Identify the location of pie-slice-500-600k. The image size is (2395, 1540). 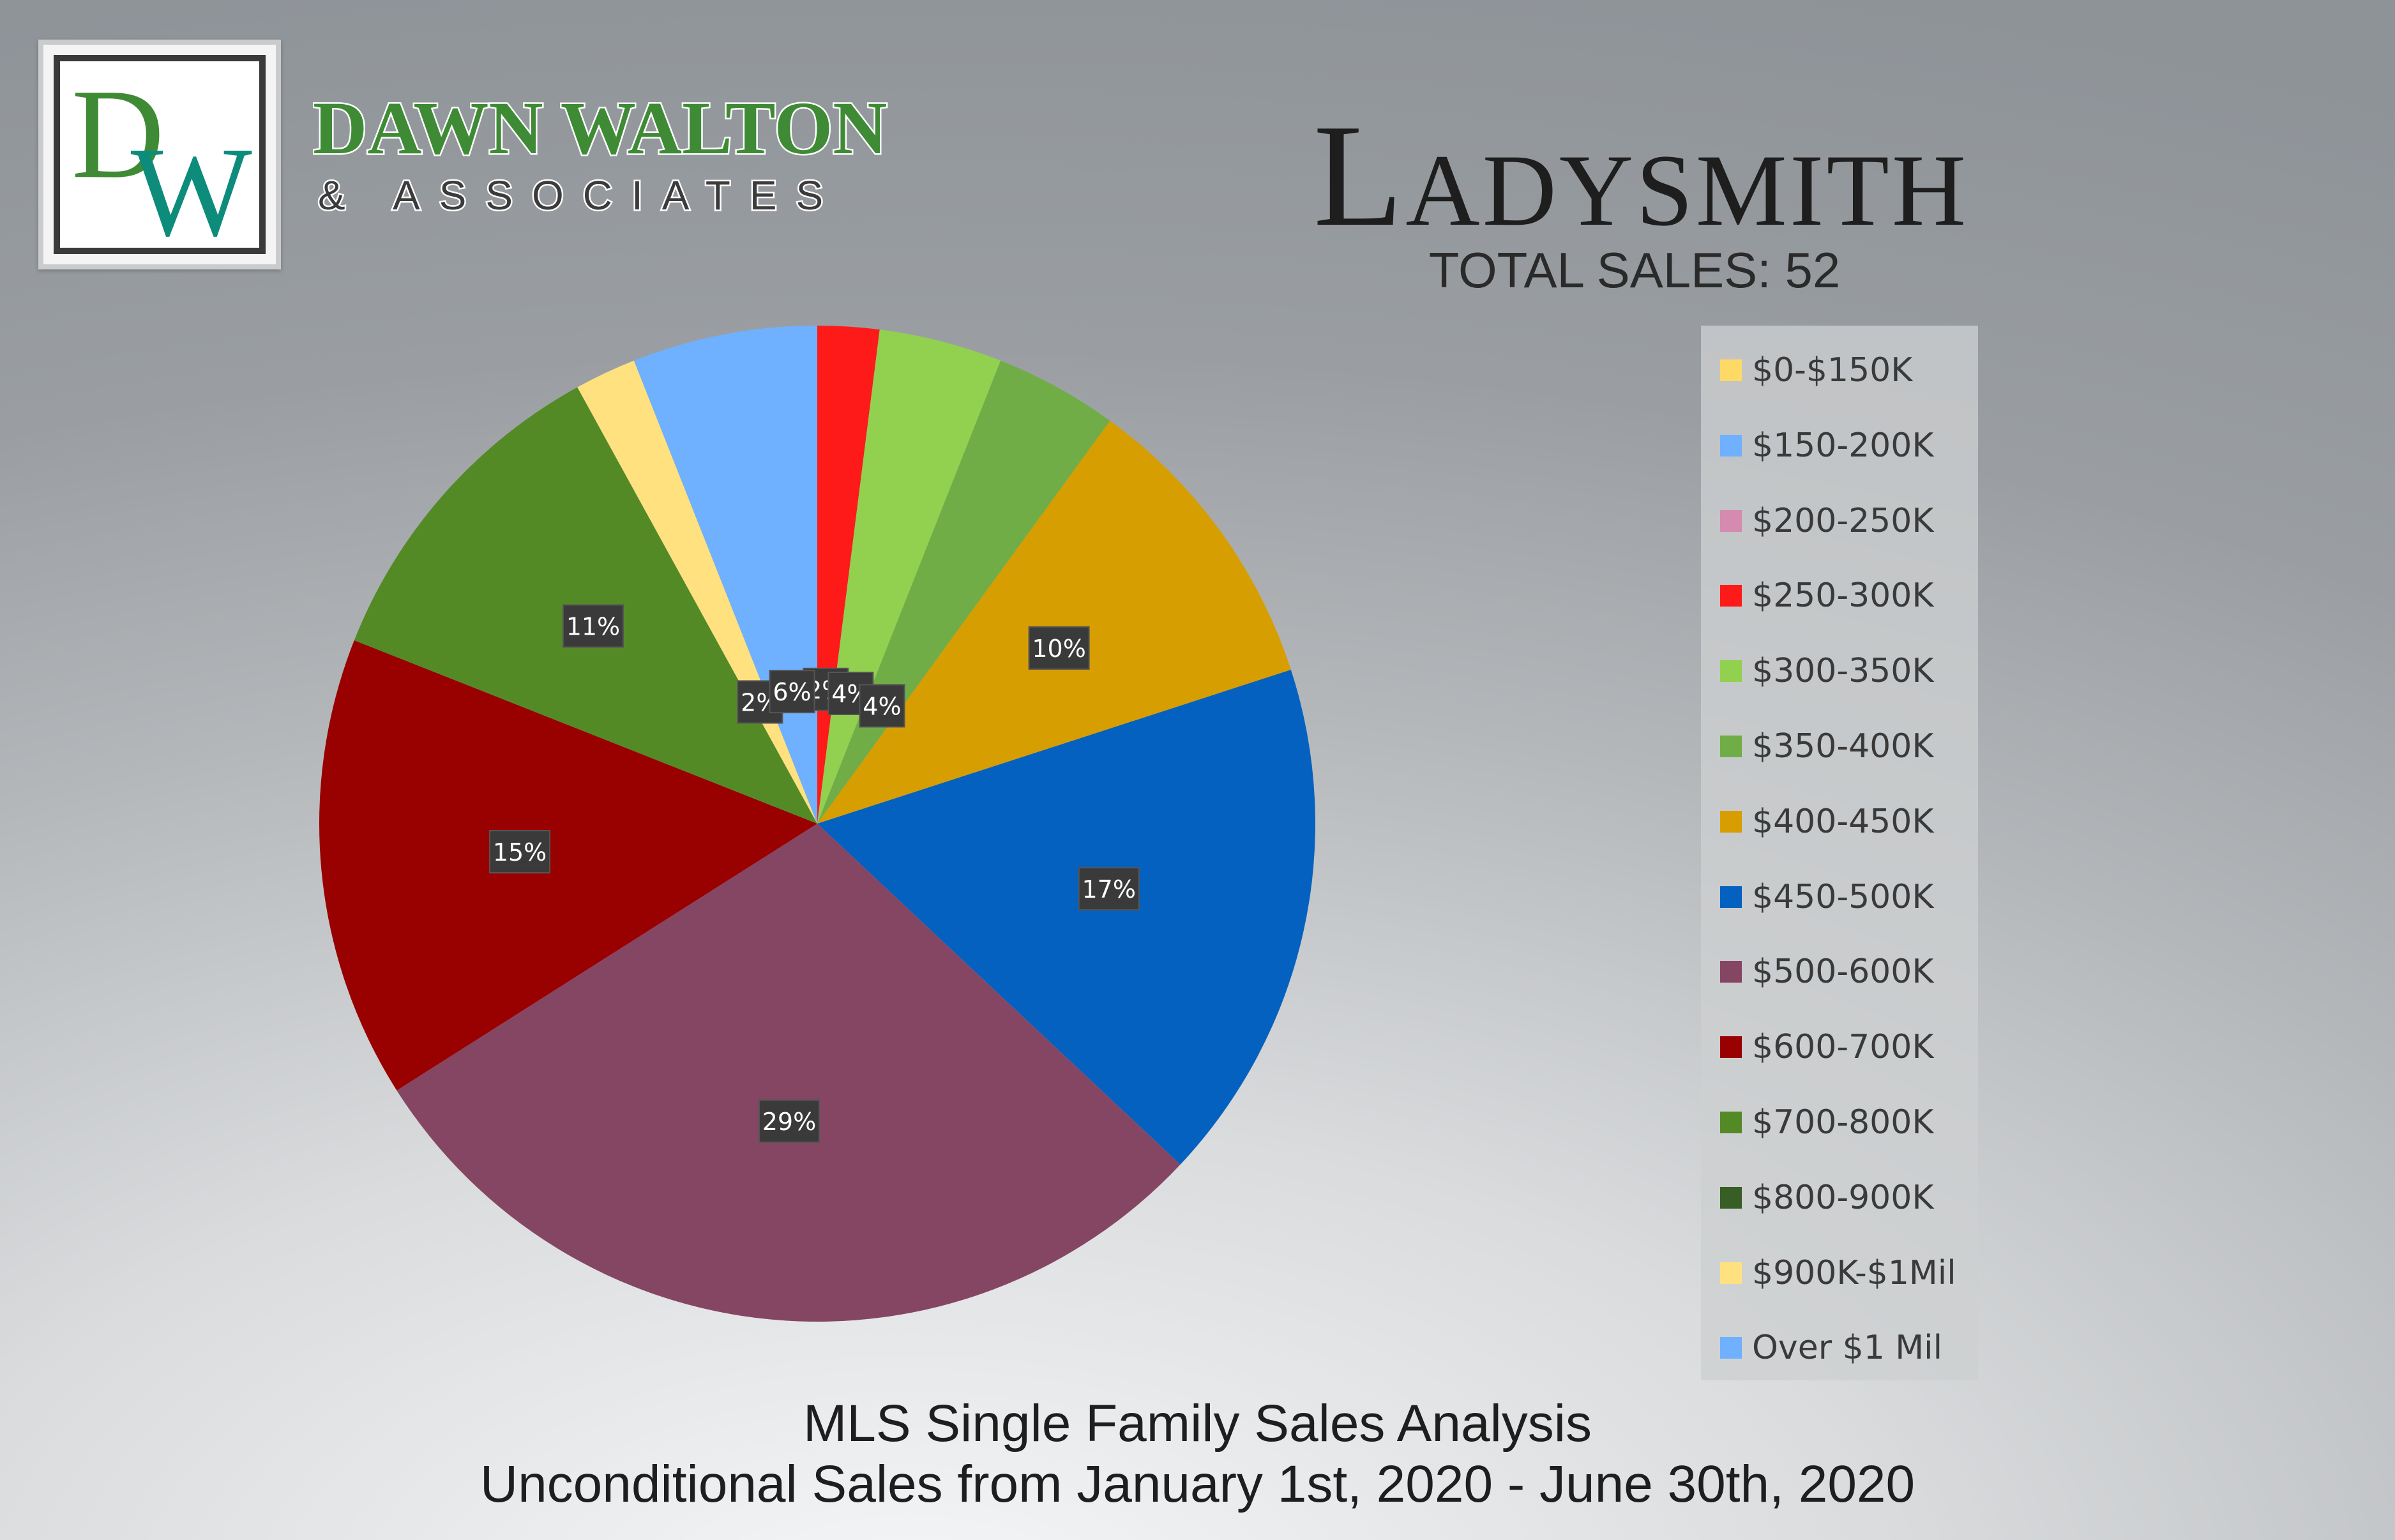
(789, 1073).